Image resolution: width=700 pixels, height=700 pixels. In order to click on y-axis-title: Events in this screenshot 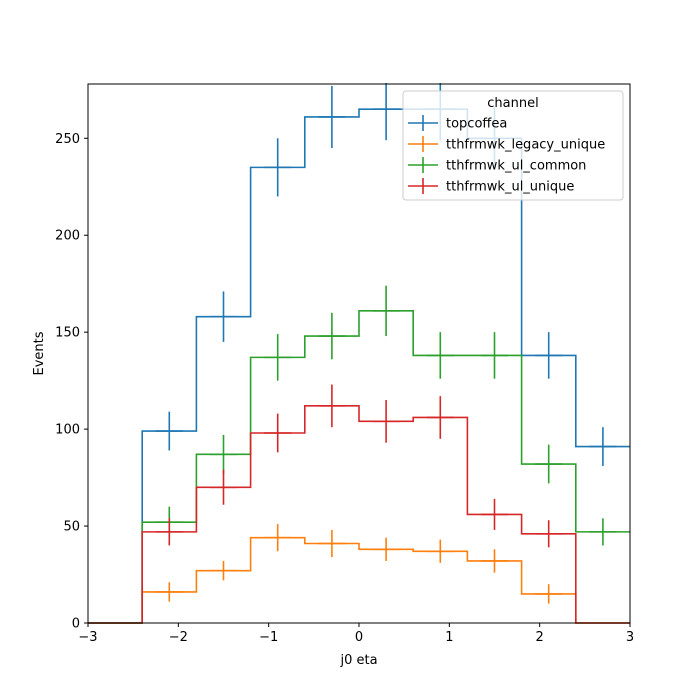, I will do `click(39, 353)`.